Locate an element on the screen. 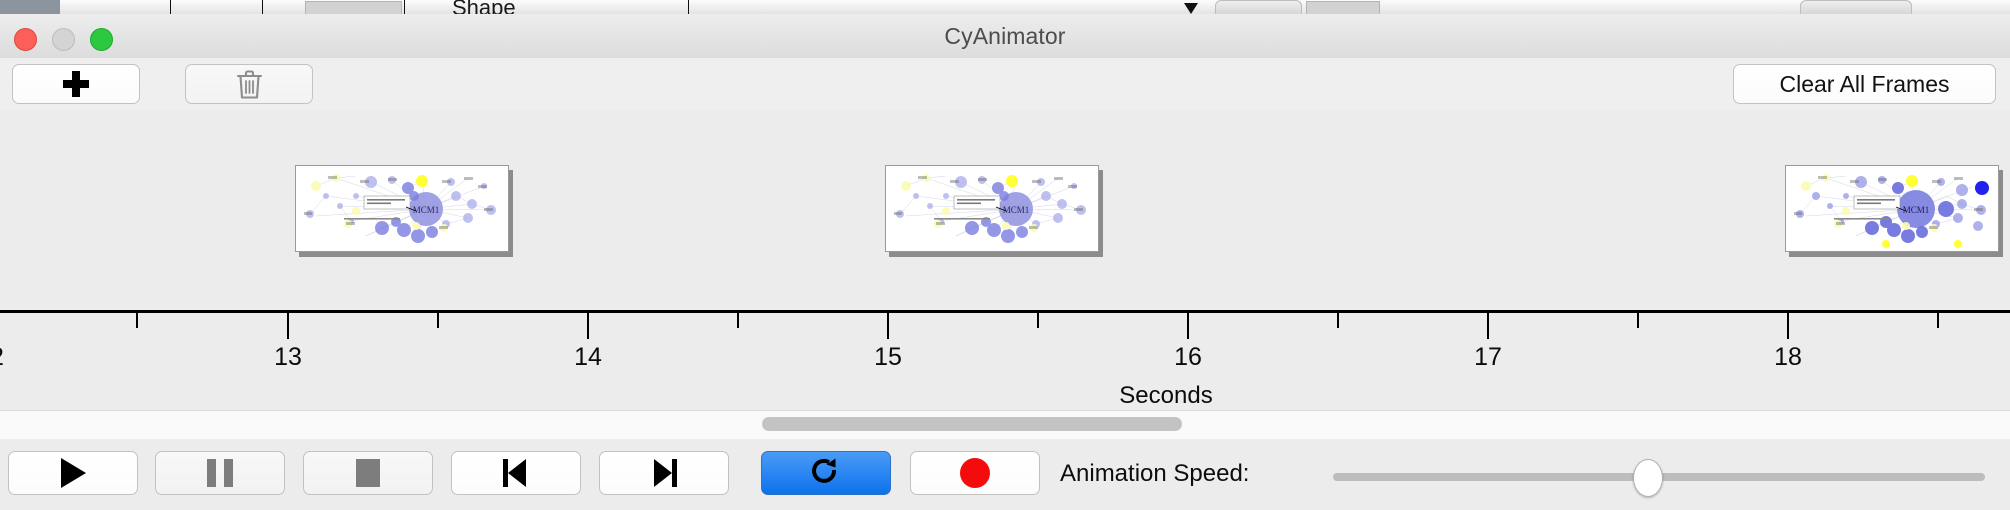 This screenshot has width=2010, height=510. minimize-icon is located at coordinates (63, 39).